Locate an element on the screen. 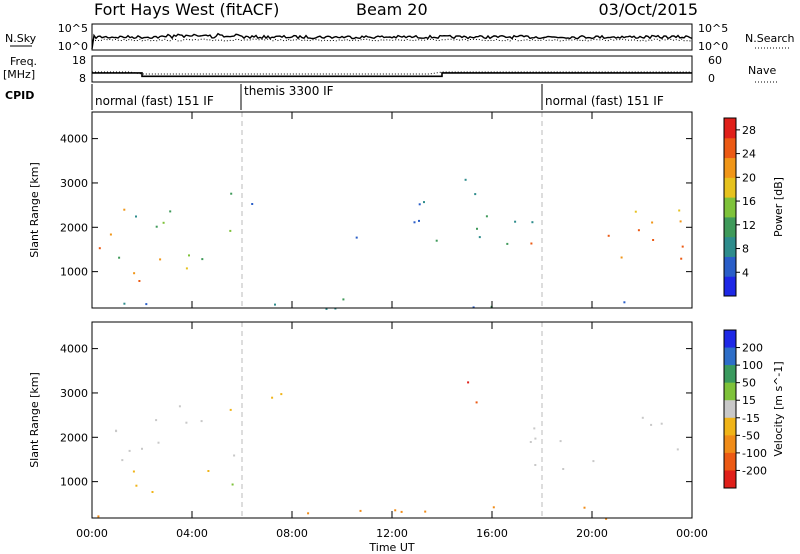 This screenshot has width=800, height=554. time-tick-label: 12:00 is located at coordinates (392, 533).